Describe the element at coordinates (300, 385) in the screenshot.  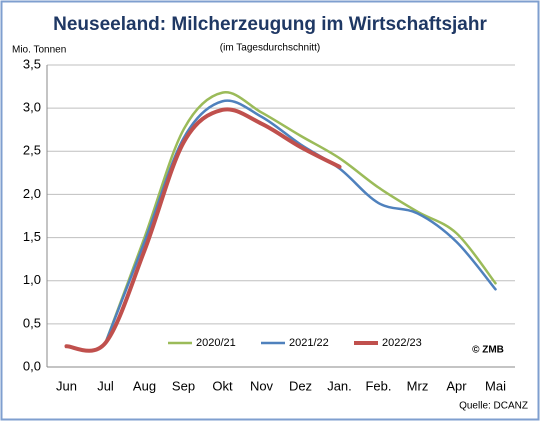
I see `x-tick-label: Dez` at that location.